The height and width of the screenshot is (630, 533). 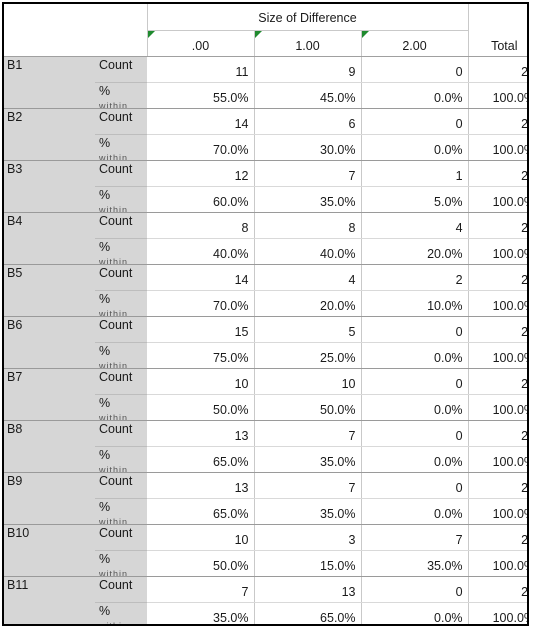 What do you see at coordinates (308, 355) in the screenshot?
I see `percent-cell: 25.0%` at bounding box center [308, 355].